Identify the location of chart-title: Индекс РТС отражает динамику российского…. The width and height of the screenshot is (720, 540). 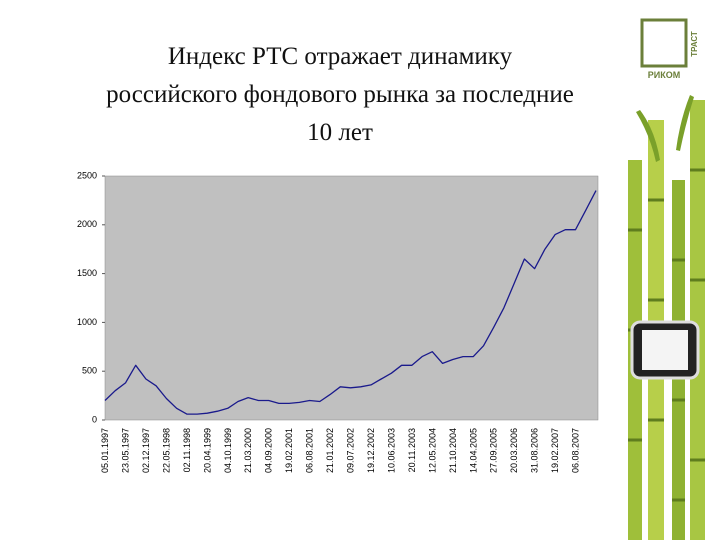
(340, 94).